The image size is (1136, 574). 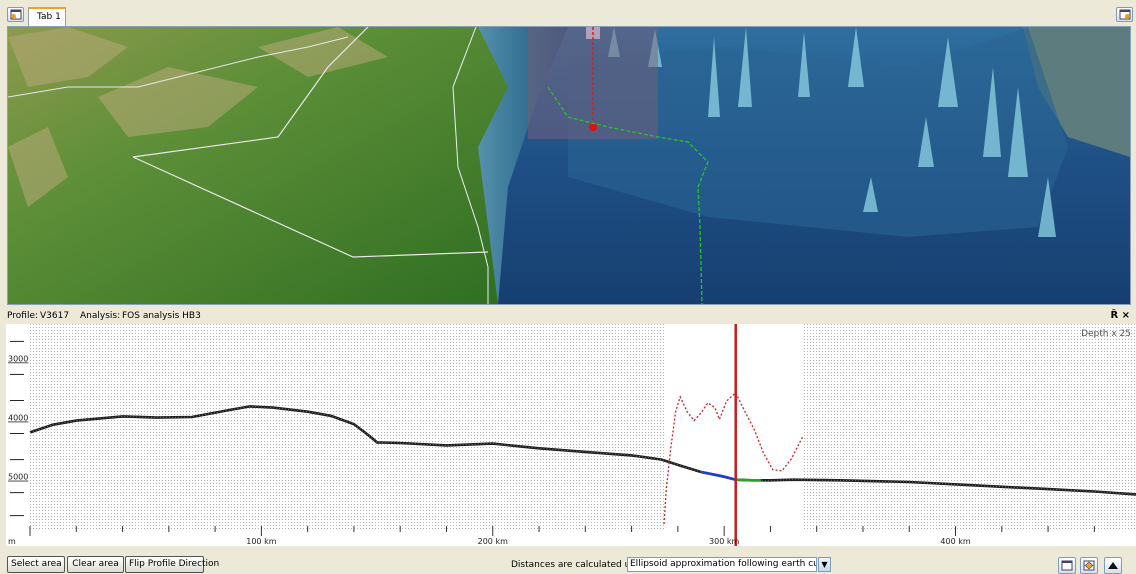 I want to click on window-options-icon, so click(x=1125, y=14).